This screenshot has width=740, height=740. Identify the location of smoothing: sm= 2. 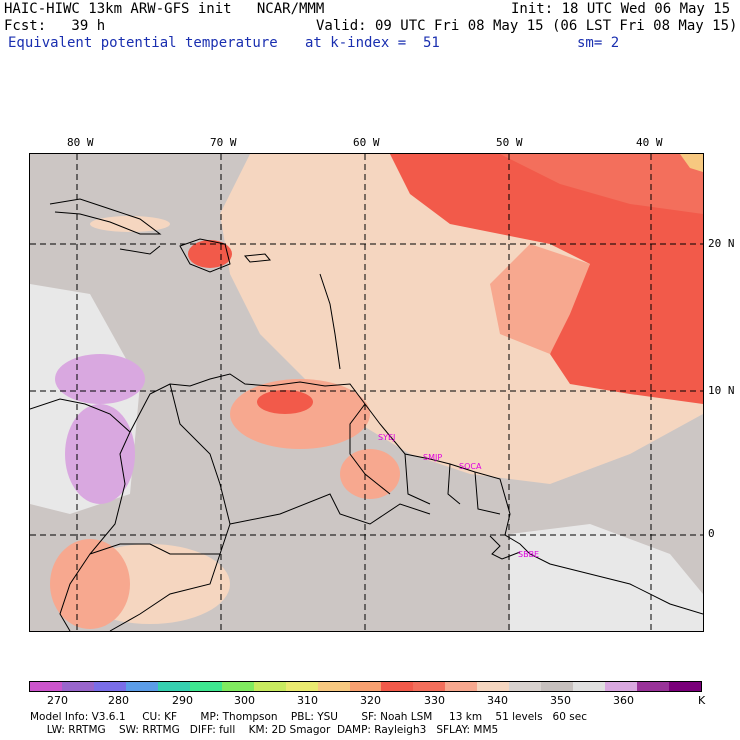
(598, 43).